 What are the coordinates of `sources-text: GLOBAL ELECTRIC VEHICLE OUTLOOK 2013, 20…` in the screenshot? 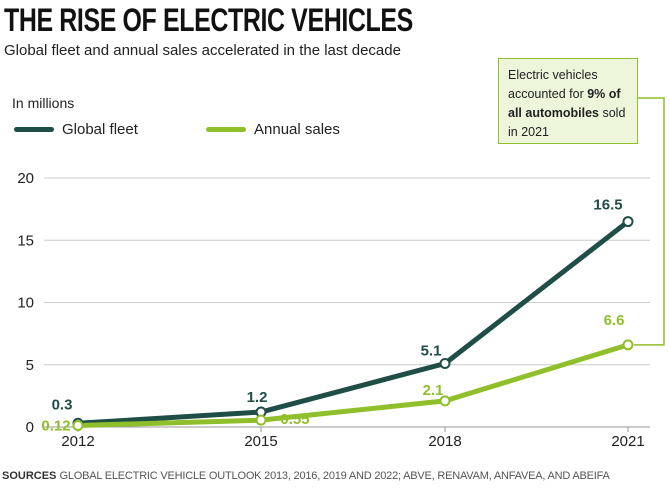 It's located at (334, 476).